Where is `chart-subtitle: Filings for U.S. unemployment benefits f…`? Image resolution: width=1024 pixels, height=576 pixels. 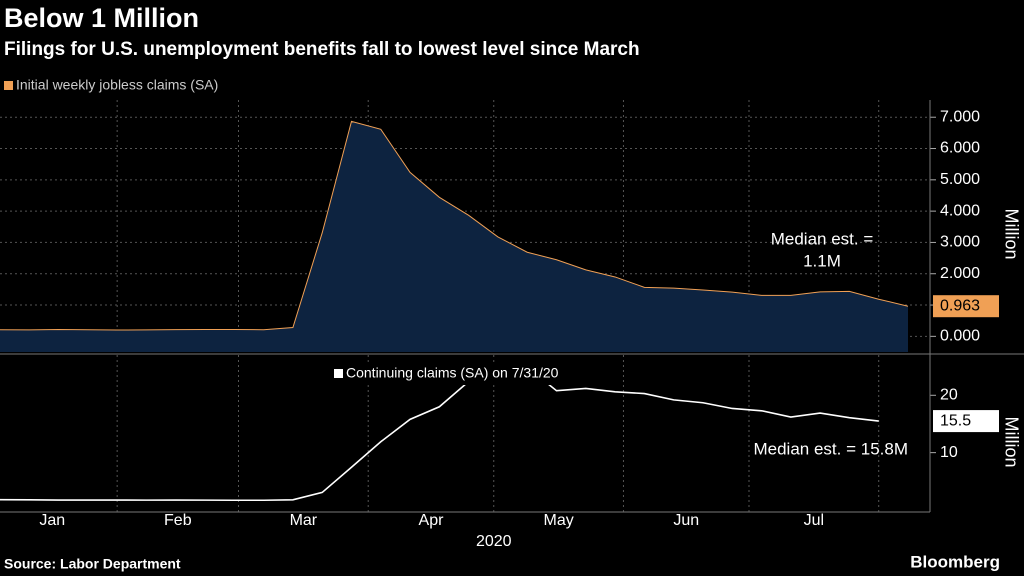
chart-subtitle: Filings for U.S. unemployment benefits f… is located at coordinates (322, 49).